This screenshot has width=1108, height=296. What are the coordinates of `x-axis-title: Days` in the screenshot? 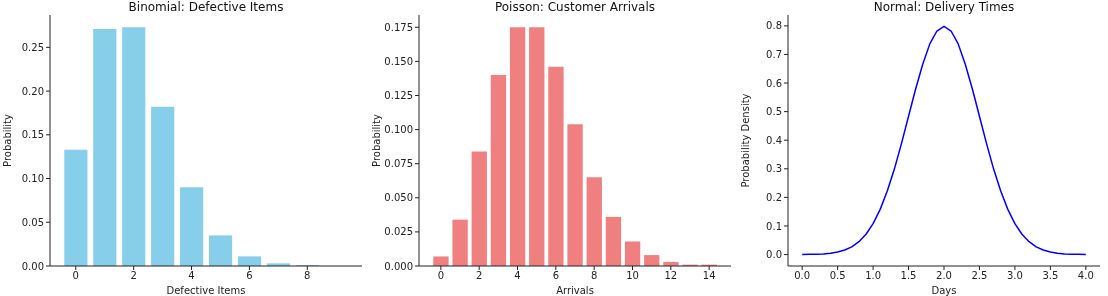 It's located at (944, 290).